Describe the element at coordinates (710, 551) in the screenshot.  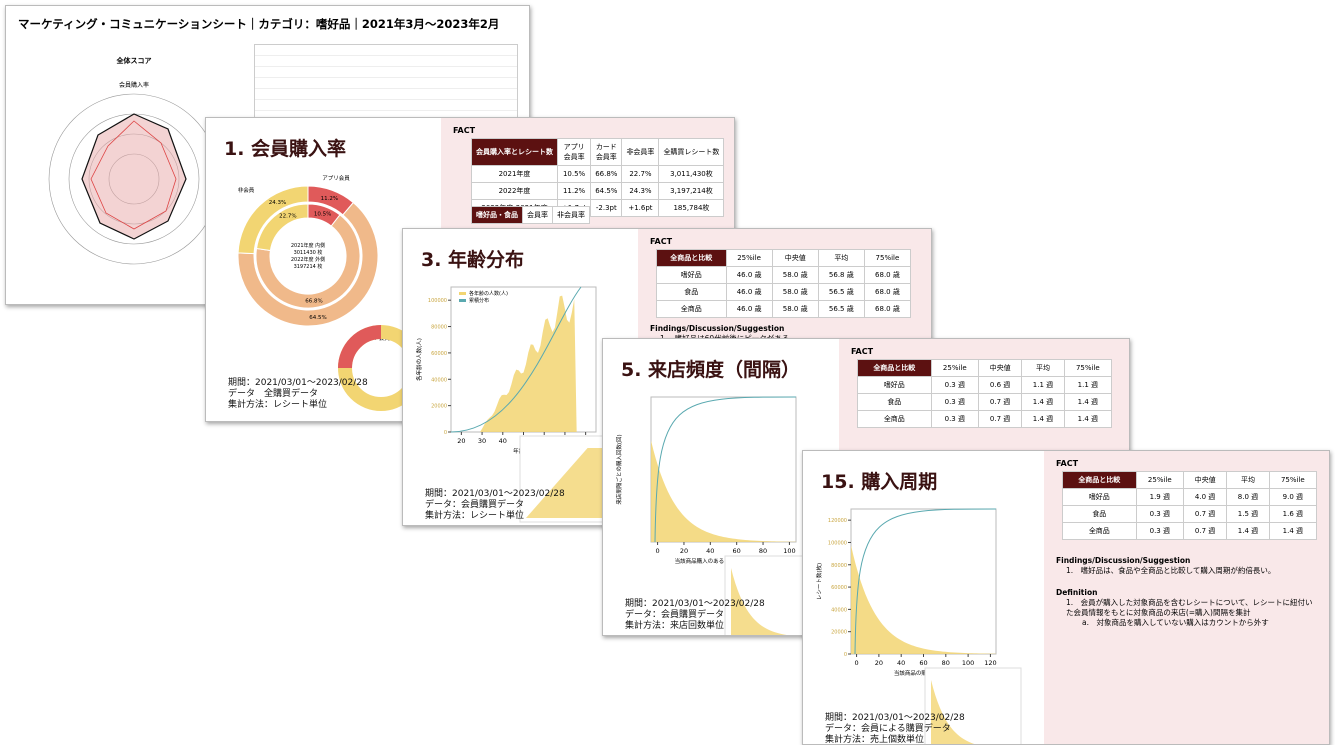
I see `x-tick-label: 40` at that location.